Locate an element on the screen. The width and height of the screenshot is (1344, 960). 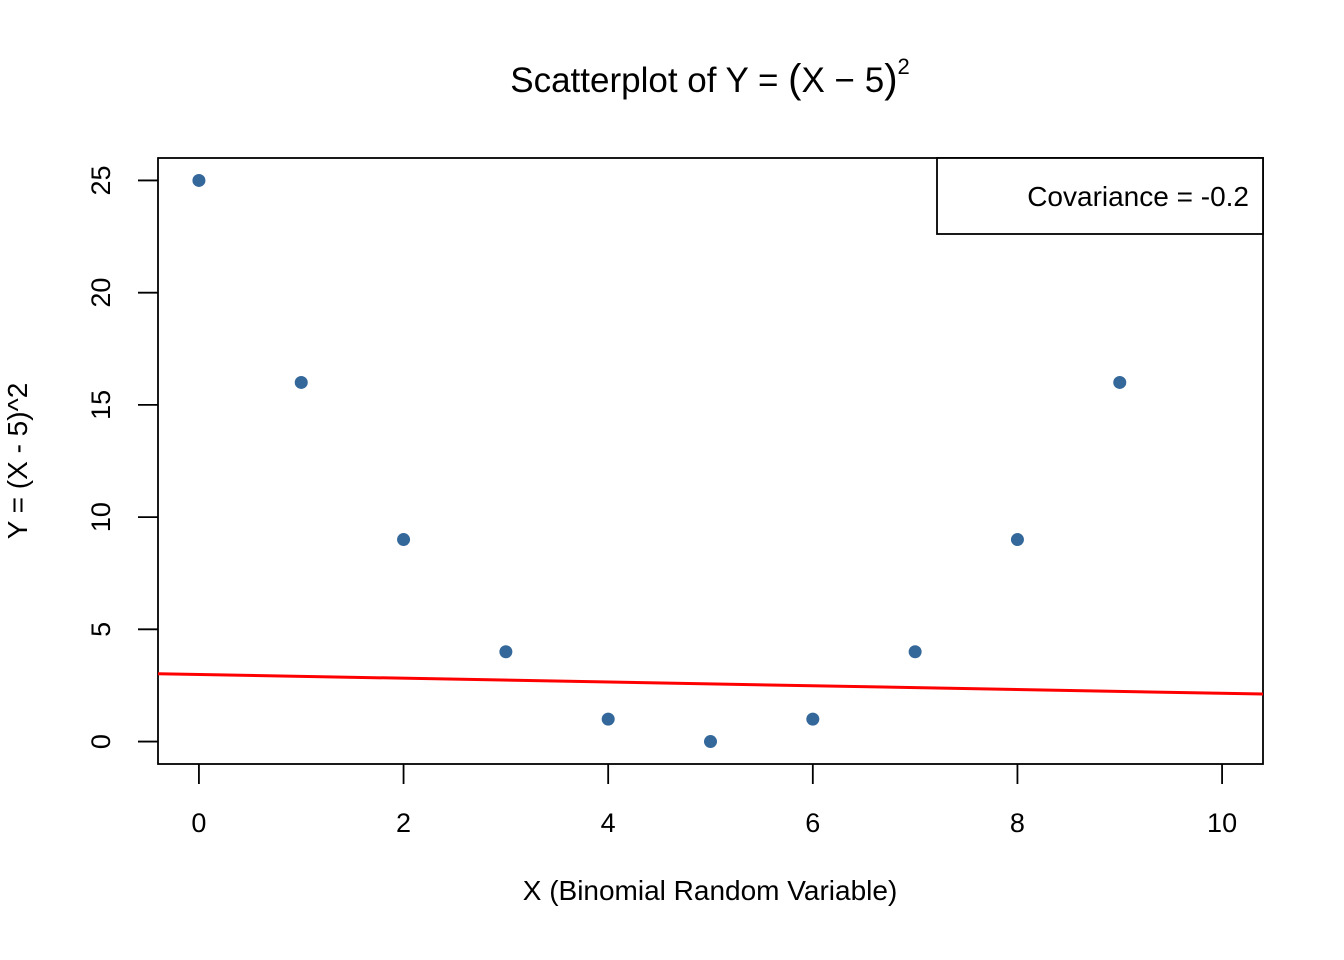
y-axis-title: Y = (X - 5)^2 is located at coordinates (17, 461).